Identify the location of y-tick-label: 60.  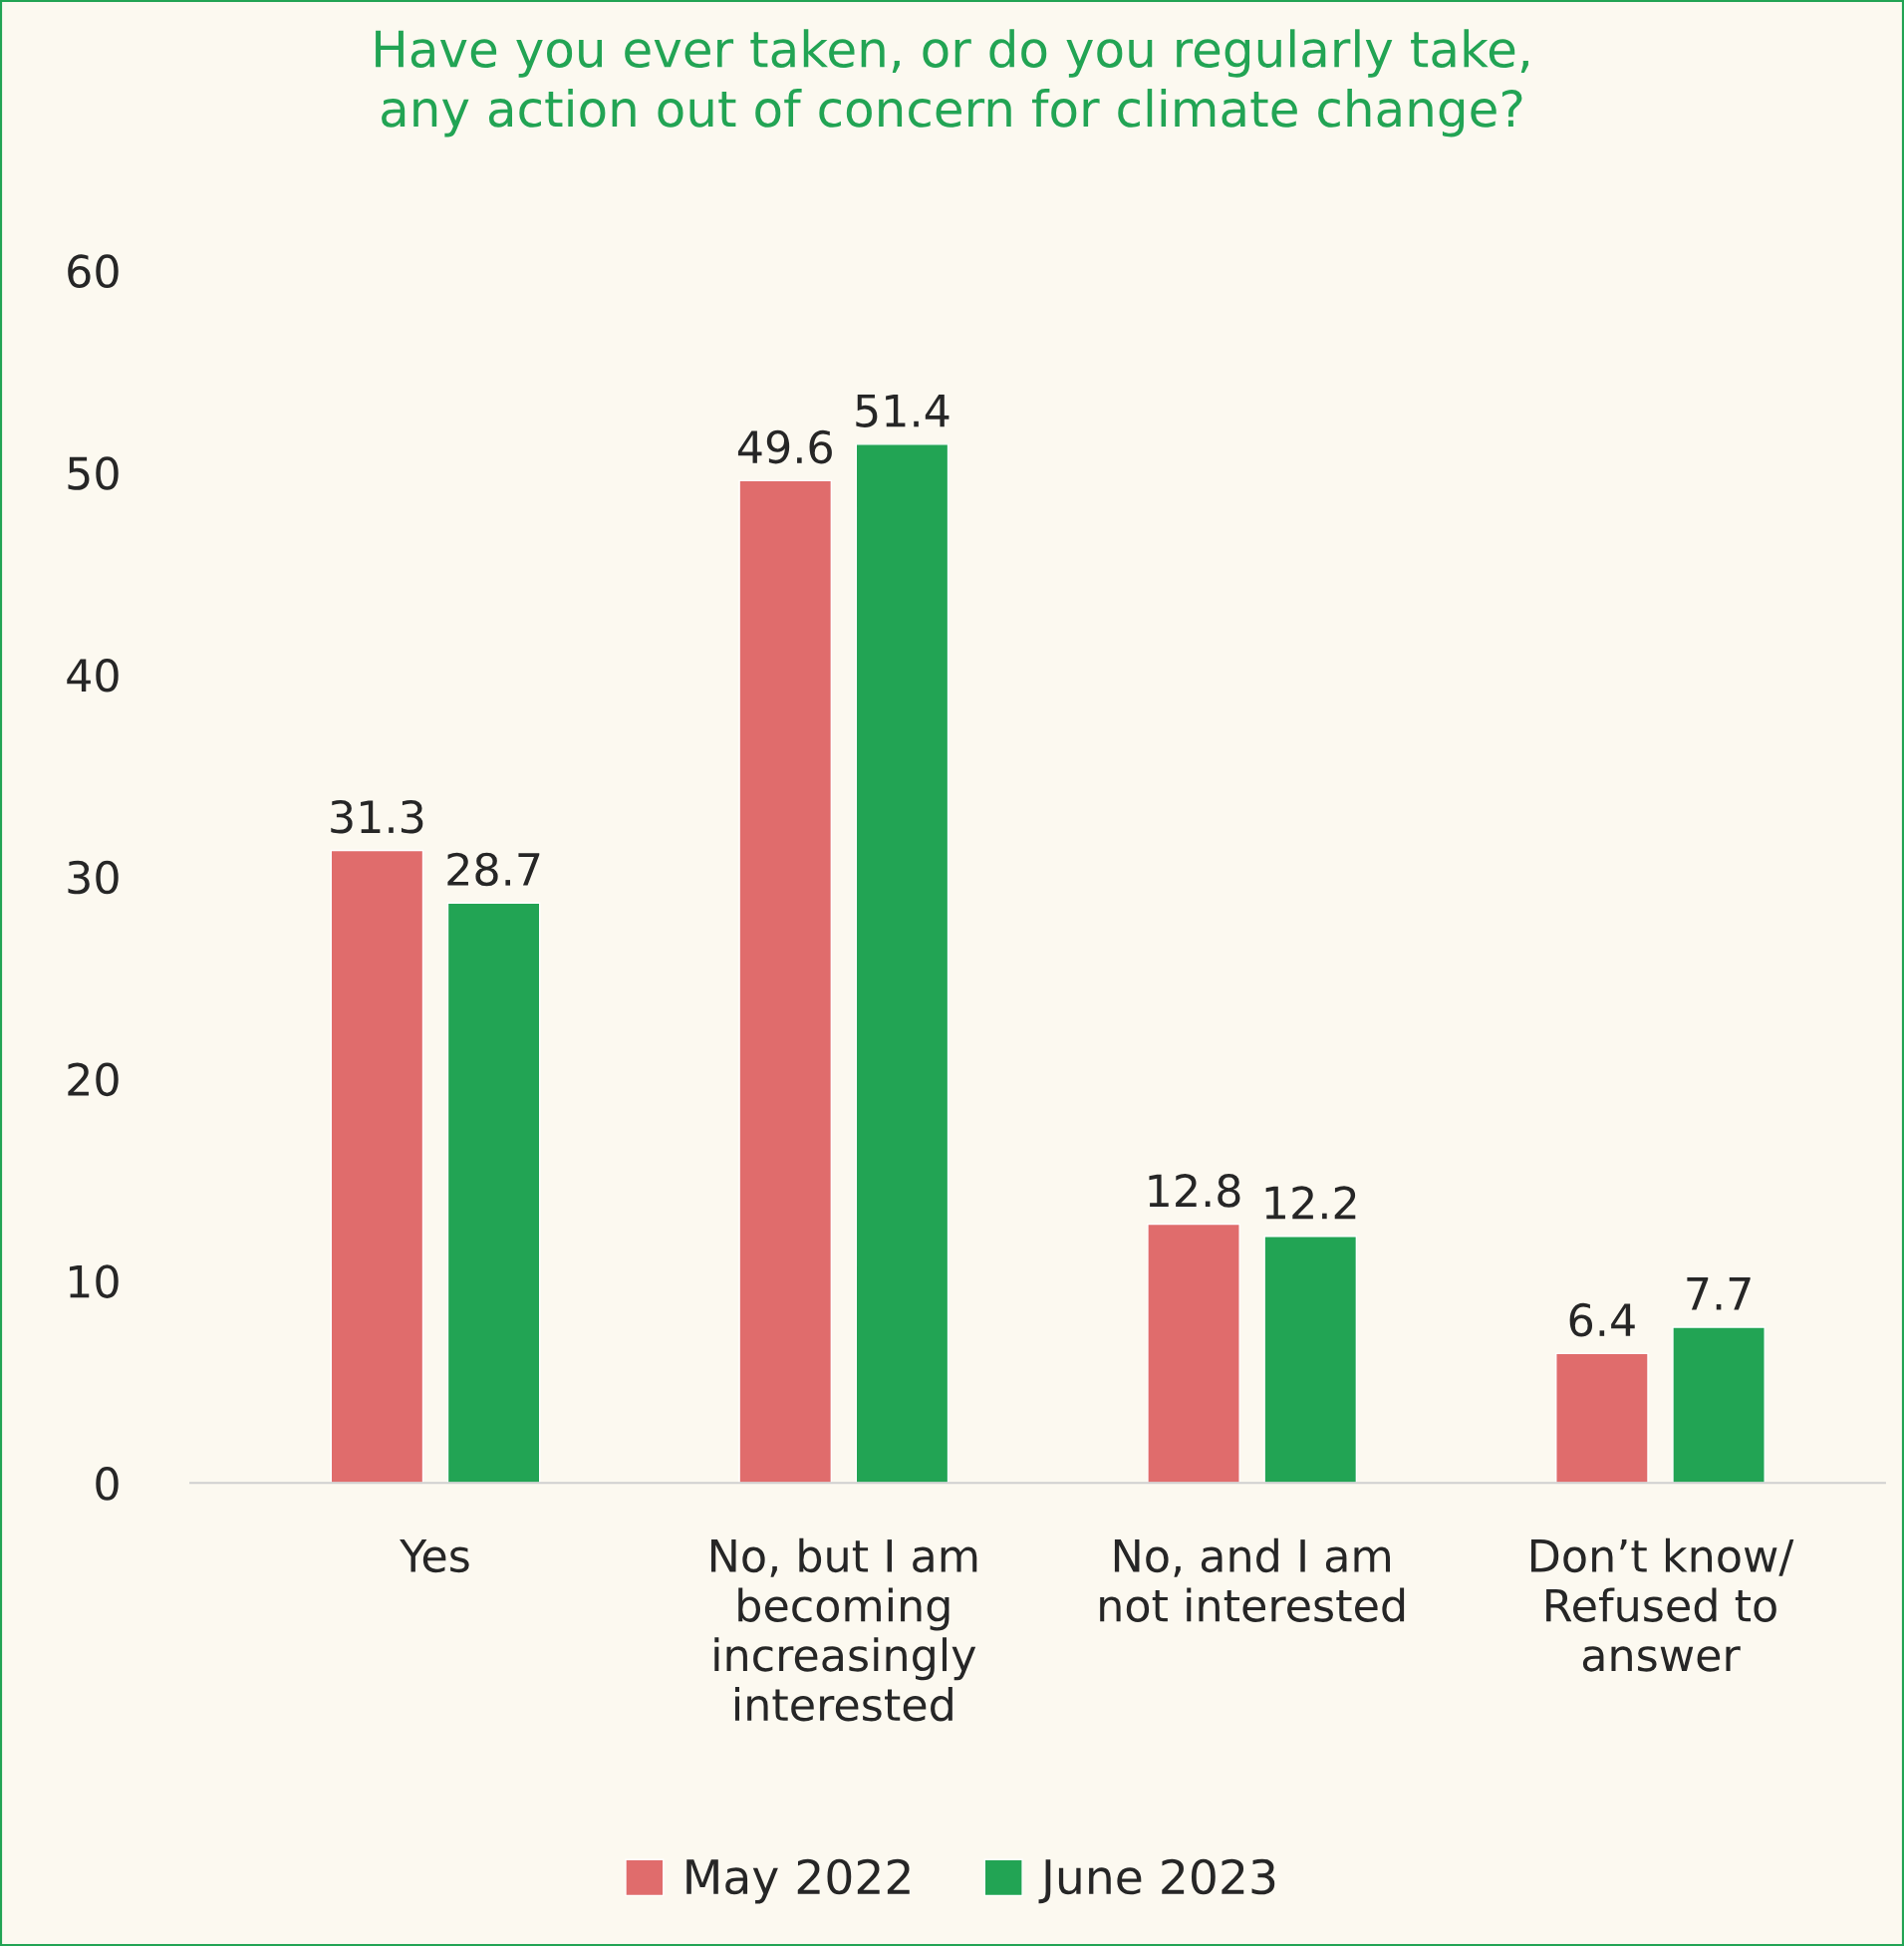
(93, 271).